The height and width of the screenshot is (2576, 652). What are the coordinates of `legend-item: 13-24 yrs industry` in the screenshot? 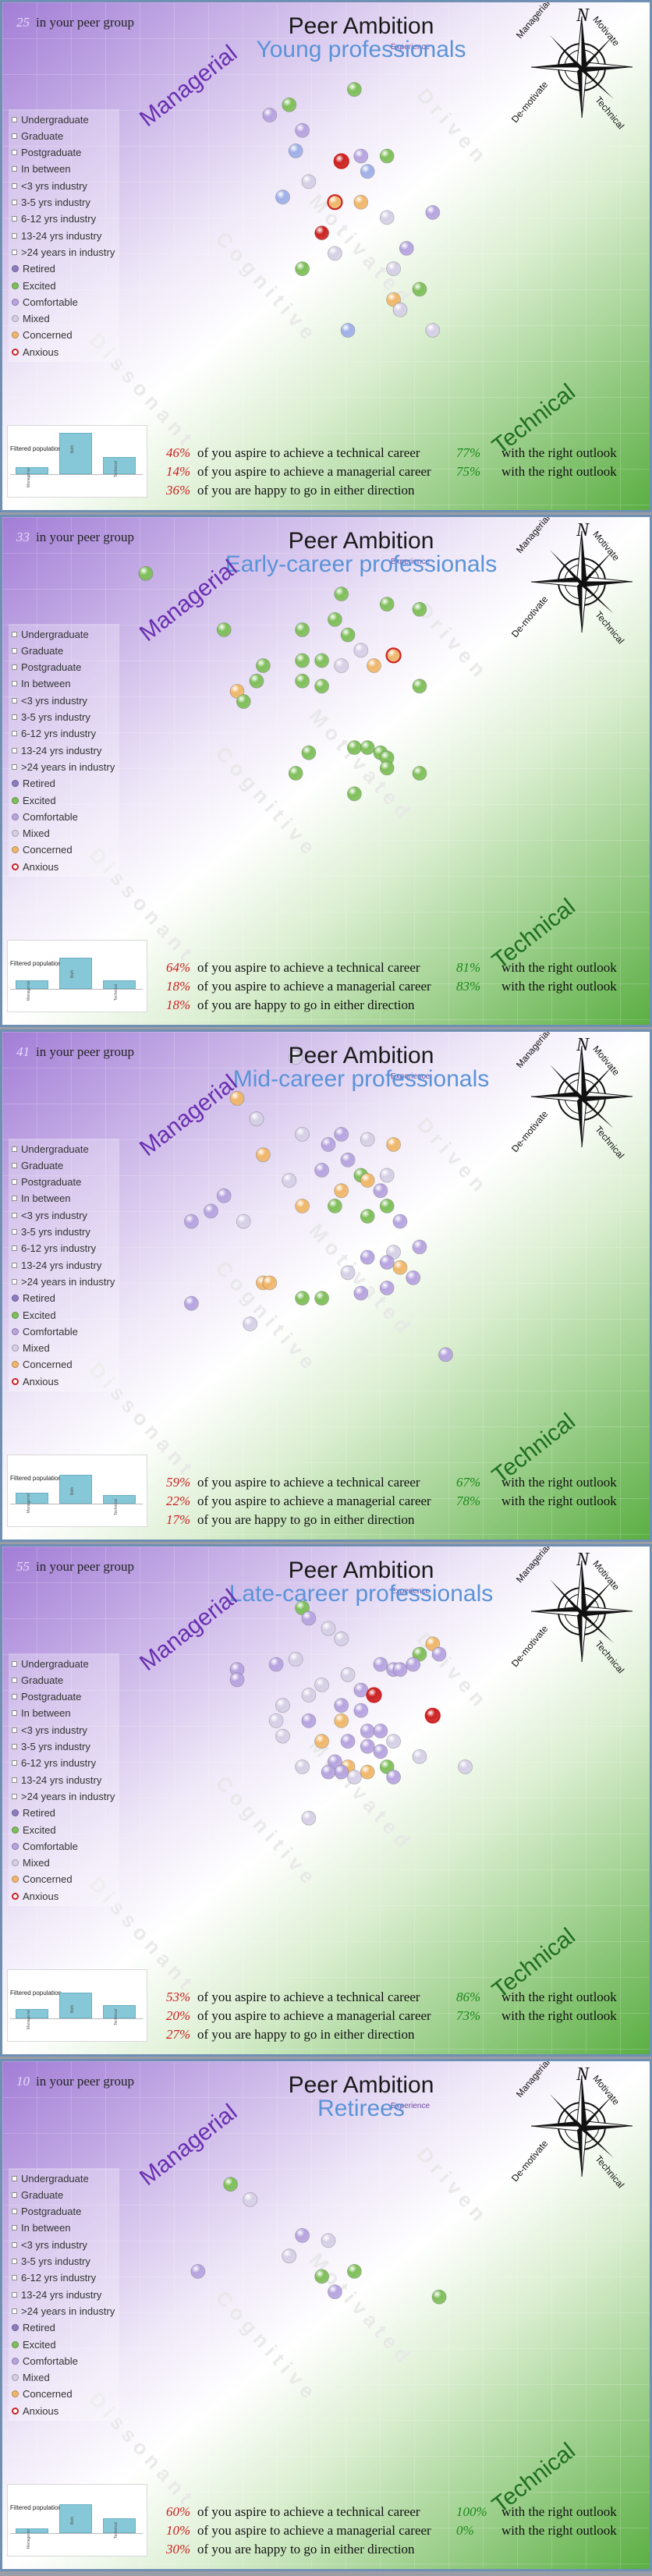 It's located at (56, 235).